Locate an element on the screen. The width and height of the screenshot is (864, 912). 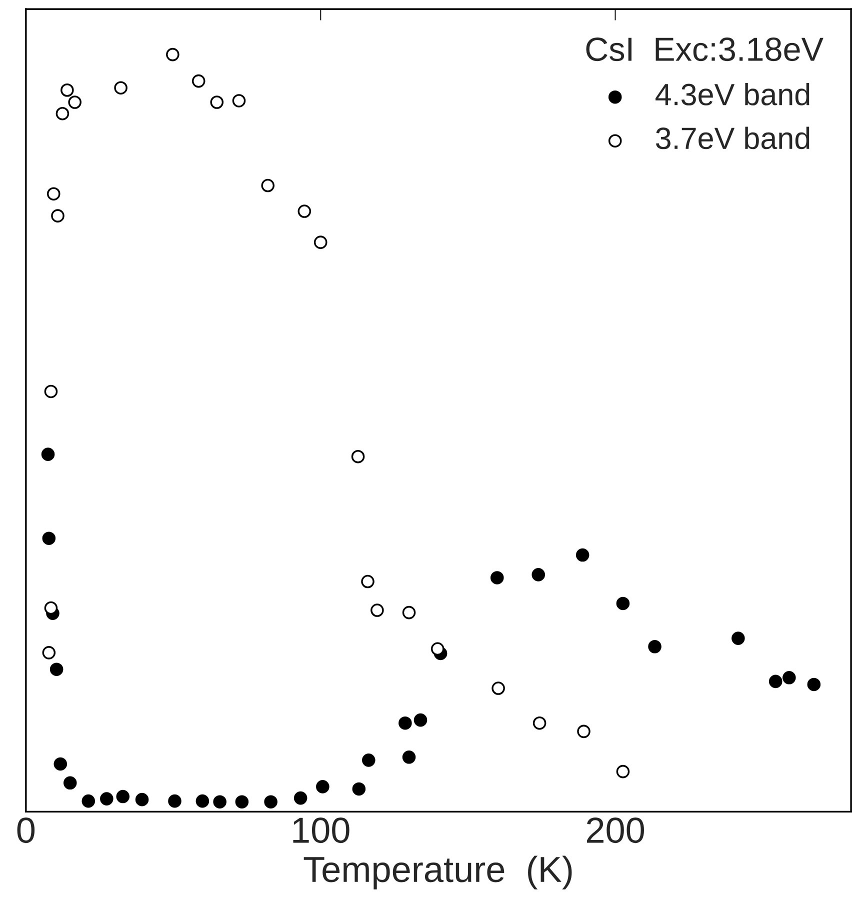
x-axis-title: Temperature (K) is located at coordinates (438, 873).